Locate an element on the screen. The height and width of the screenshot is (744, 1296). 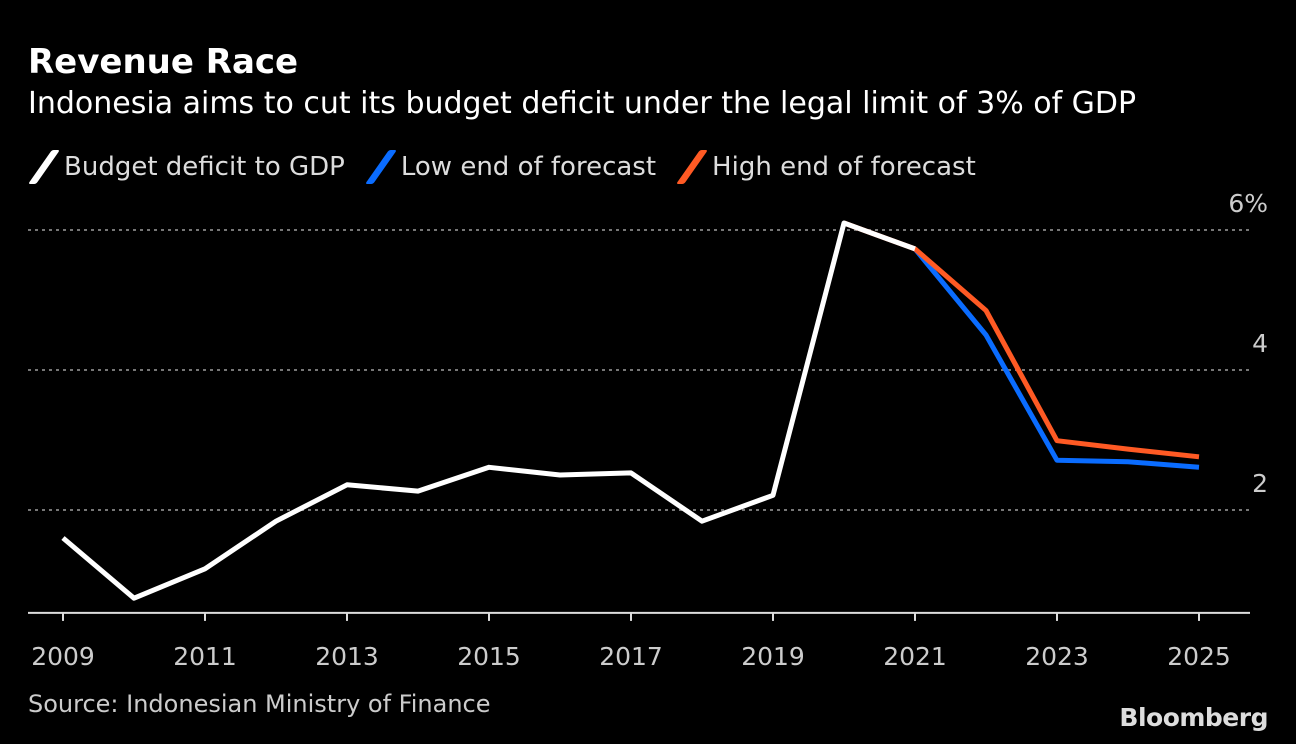
x-tick-label: 2015 is located at coordinates (489, 656).